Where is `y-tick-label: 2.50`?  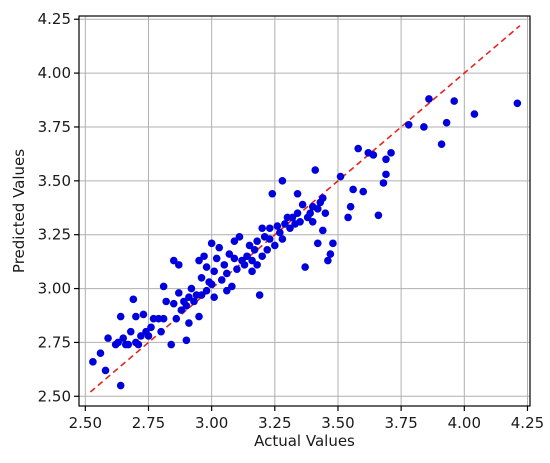
y-tick-label: 2.50 is located at coordinates (54, 396).